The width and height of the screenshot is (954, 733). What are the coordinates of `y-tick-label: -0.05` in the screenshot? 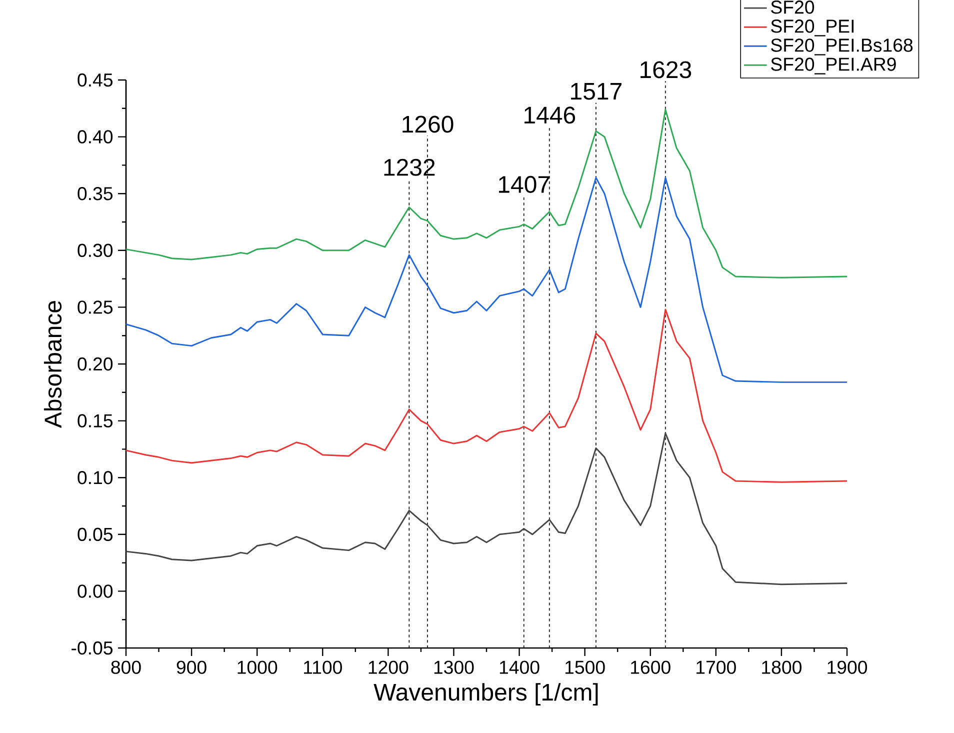 It's located at (92, 648).